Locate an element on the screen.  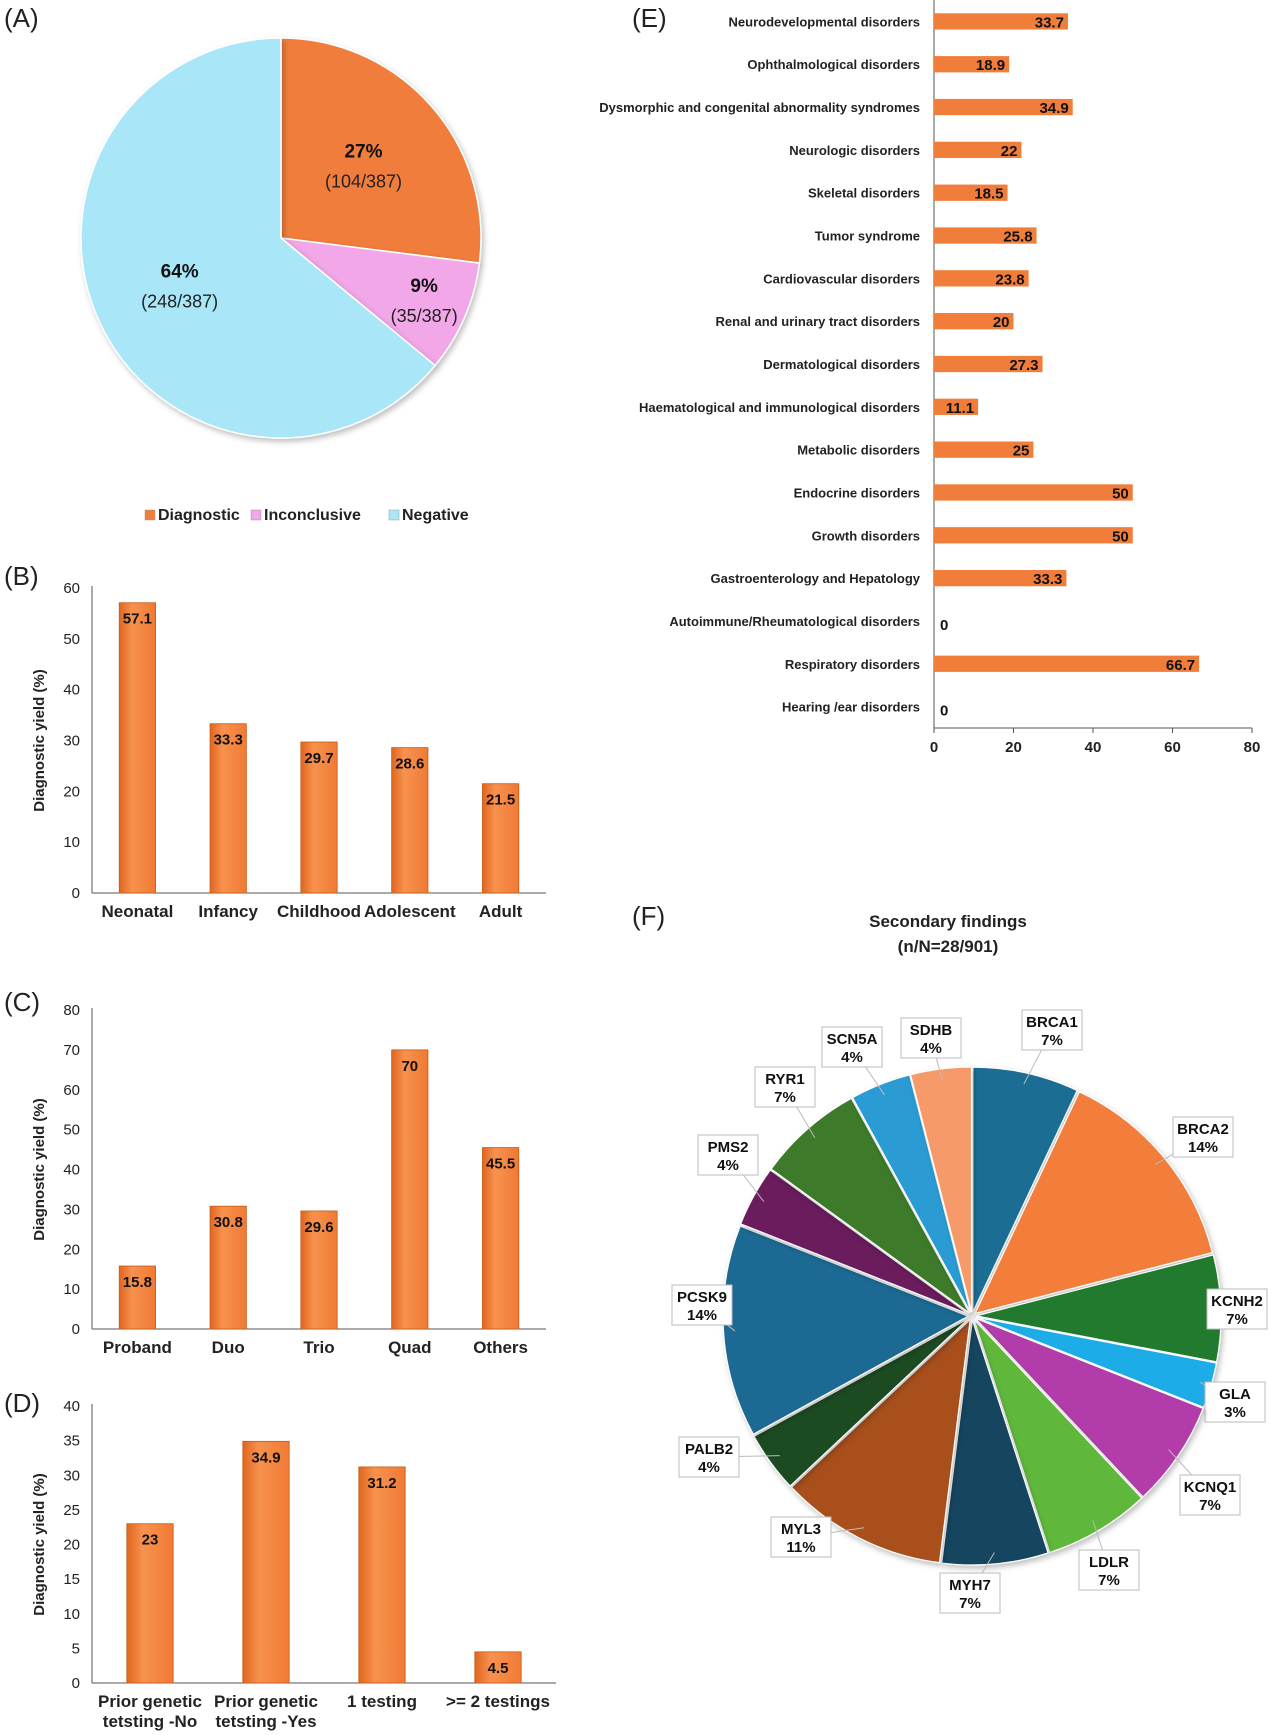
callout-gene-label: GLA is located at coordinates (1235, 1394).